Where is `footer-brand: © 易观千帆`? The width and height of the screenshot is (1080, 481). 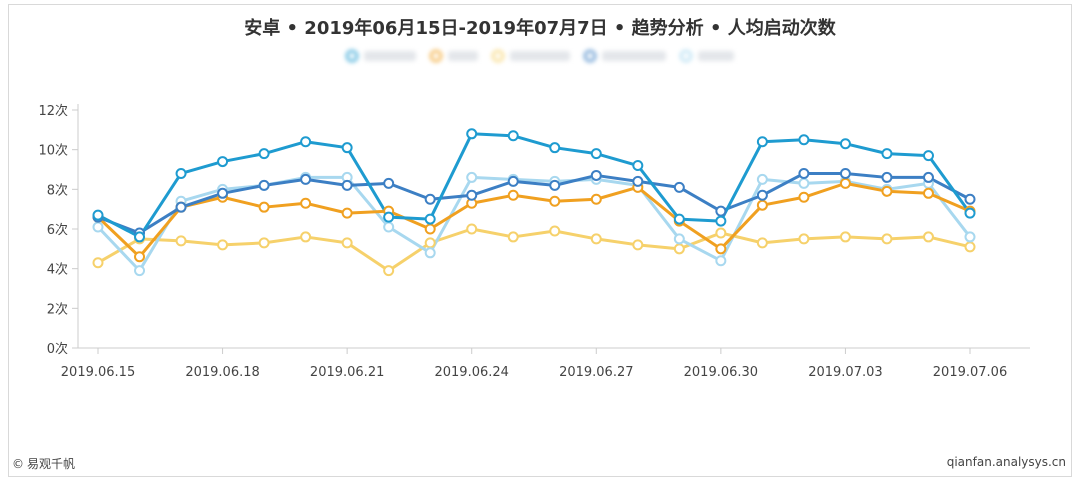
footer-brand: © 易观千帆 is located at coordinates (43, 463).